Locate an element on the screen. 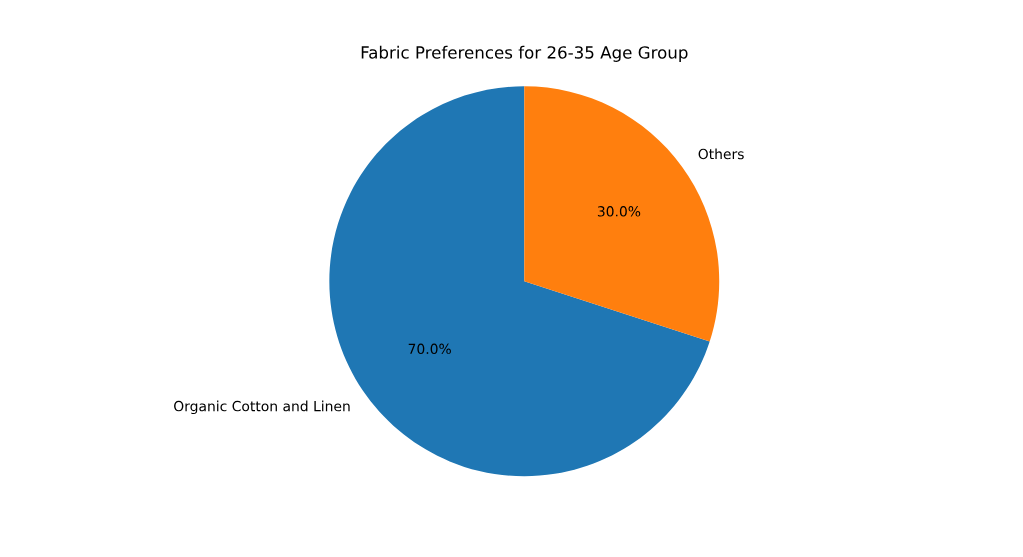  data-label: 70.0% is located at coordinates (429, 349).